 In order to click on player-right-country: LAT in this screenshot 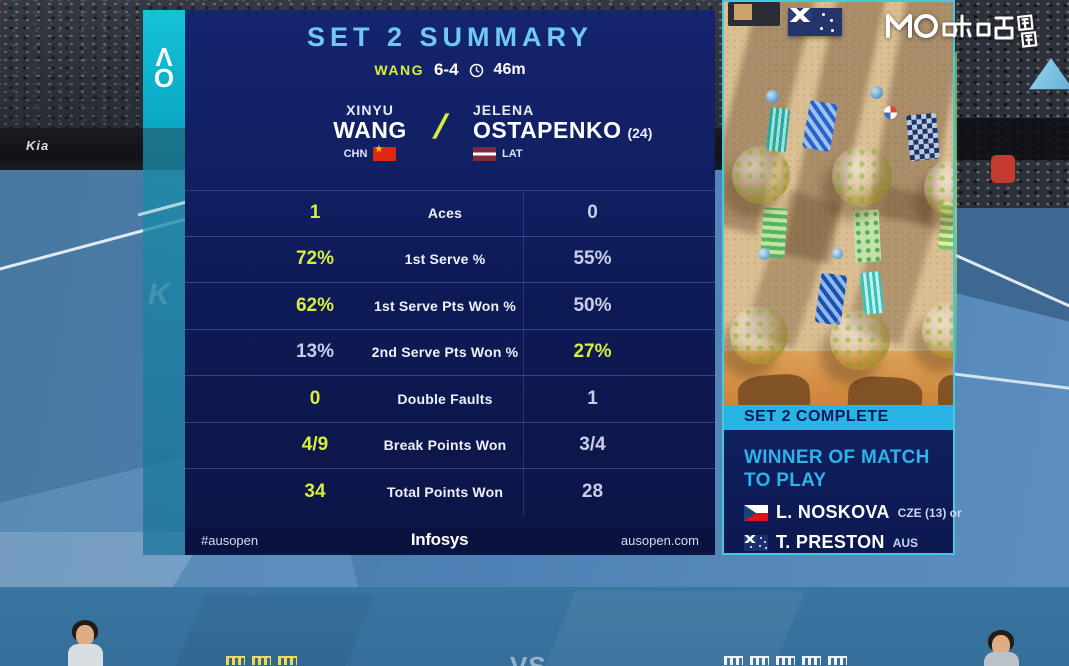, I will do `click(562, 153)`.